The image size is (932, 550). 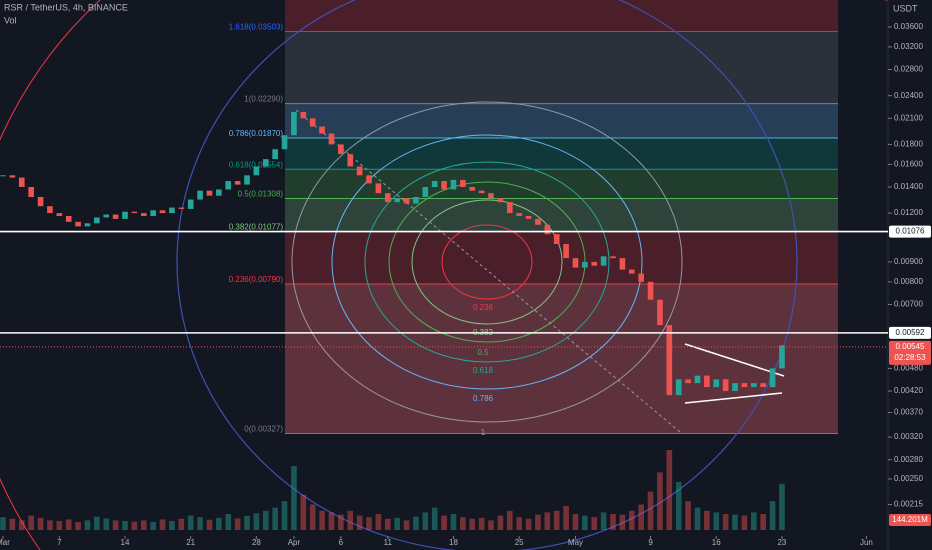 What do you see at coordinates (908, 368) in the screenshot?
I see `y-tick-label: 0.00480` at bounding box center [908, 368].